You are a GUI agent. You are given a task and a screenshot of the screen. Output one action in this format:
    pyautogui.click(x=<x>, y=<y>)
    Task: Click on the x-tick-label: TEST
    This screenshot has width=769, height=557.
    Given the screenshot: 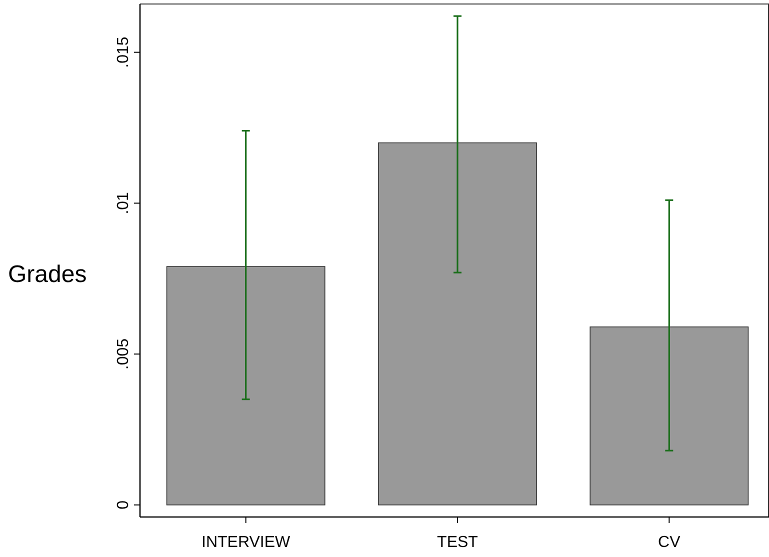 What is the action you would take?
    pyautogui.click(x=457, y=542)
    